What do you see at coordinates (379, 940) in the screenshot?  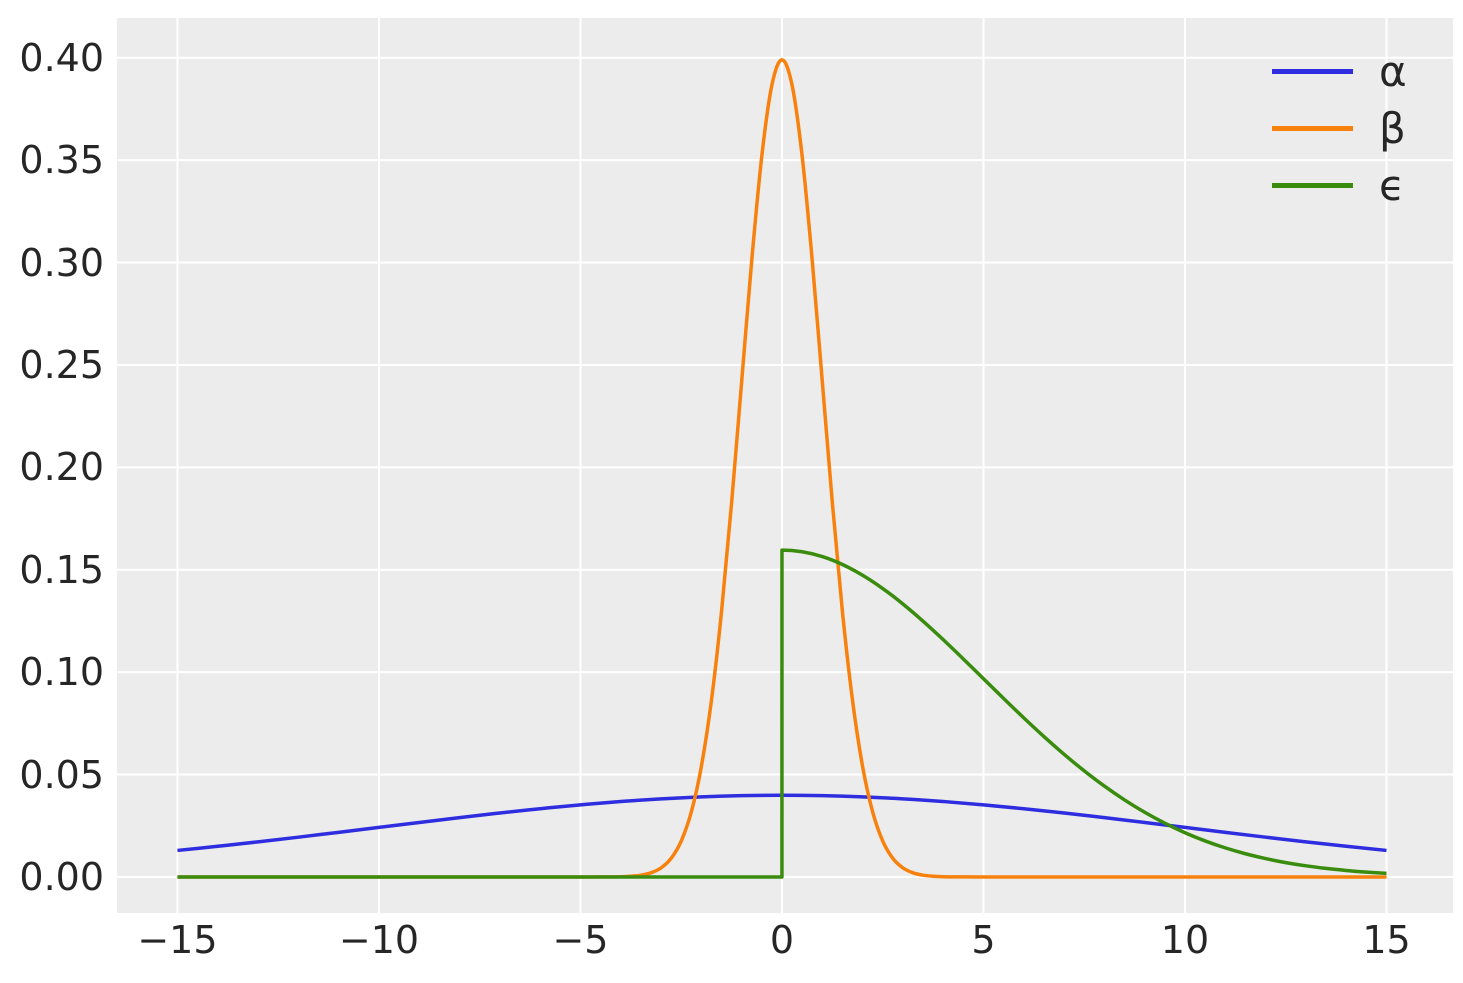 I see `x-tick-label: −10` at bounding box center [379, 940].